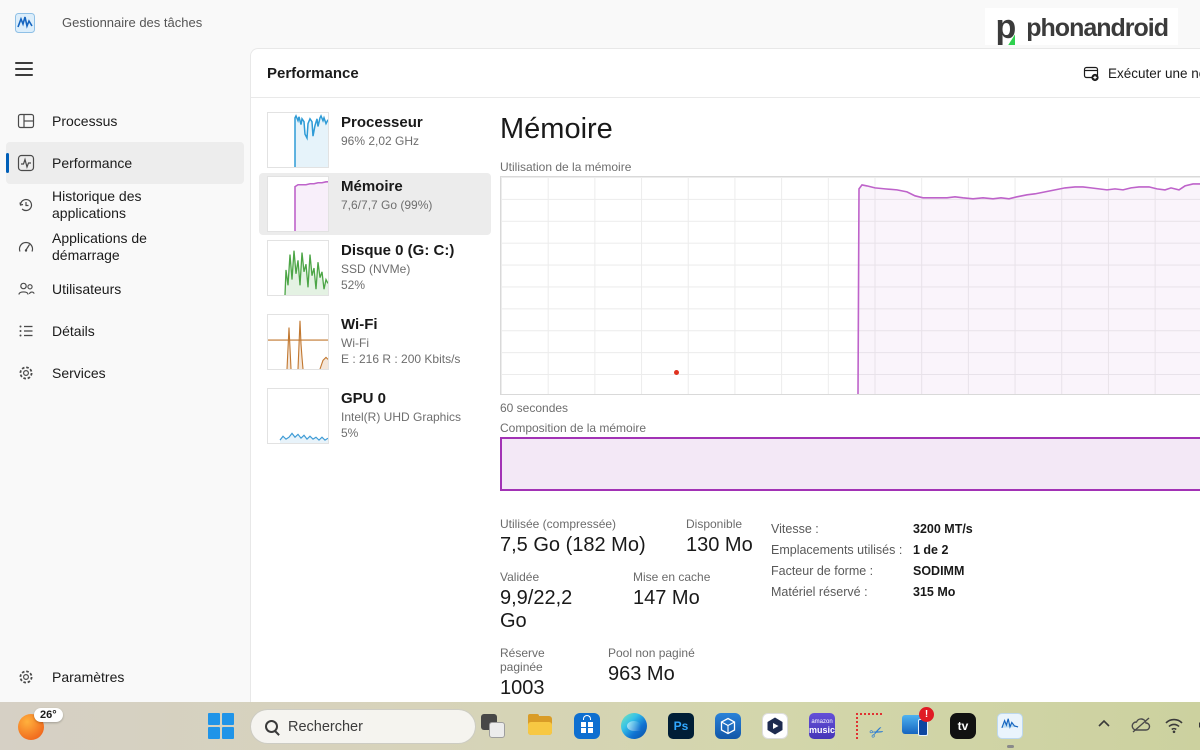  What do you see at coordinates (313, 73) in the screenshot?
I see `page-title: Performance` at bounding box center [313, 73].